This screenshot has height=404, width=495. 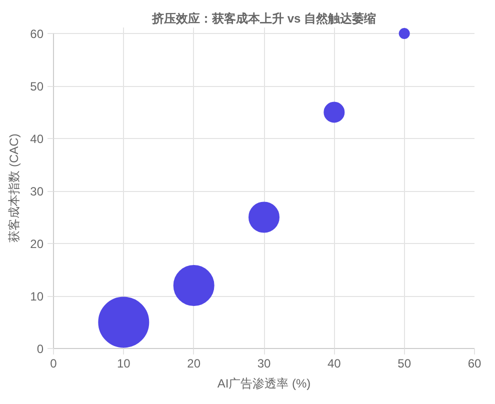 I want to click on y-tick-label: 20, so click(x=37, y=244).